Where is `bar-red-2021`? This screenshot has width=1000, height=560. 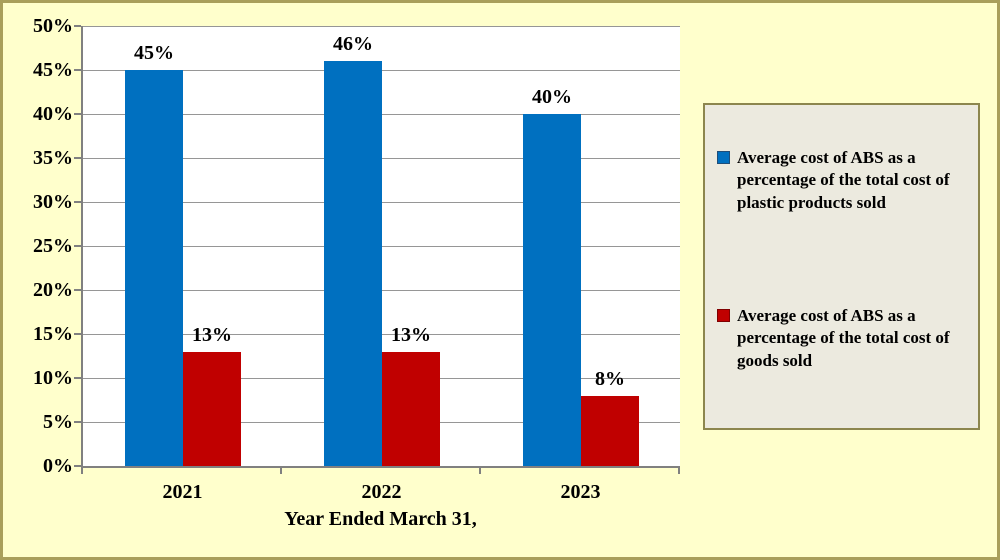
bar-red-2021 is located at coordinates (212, 408).